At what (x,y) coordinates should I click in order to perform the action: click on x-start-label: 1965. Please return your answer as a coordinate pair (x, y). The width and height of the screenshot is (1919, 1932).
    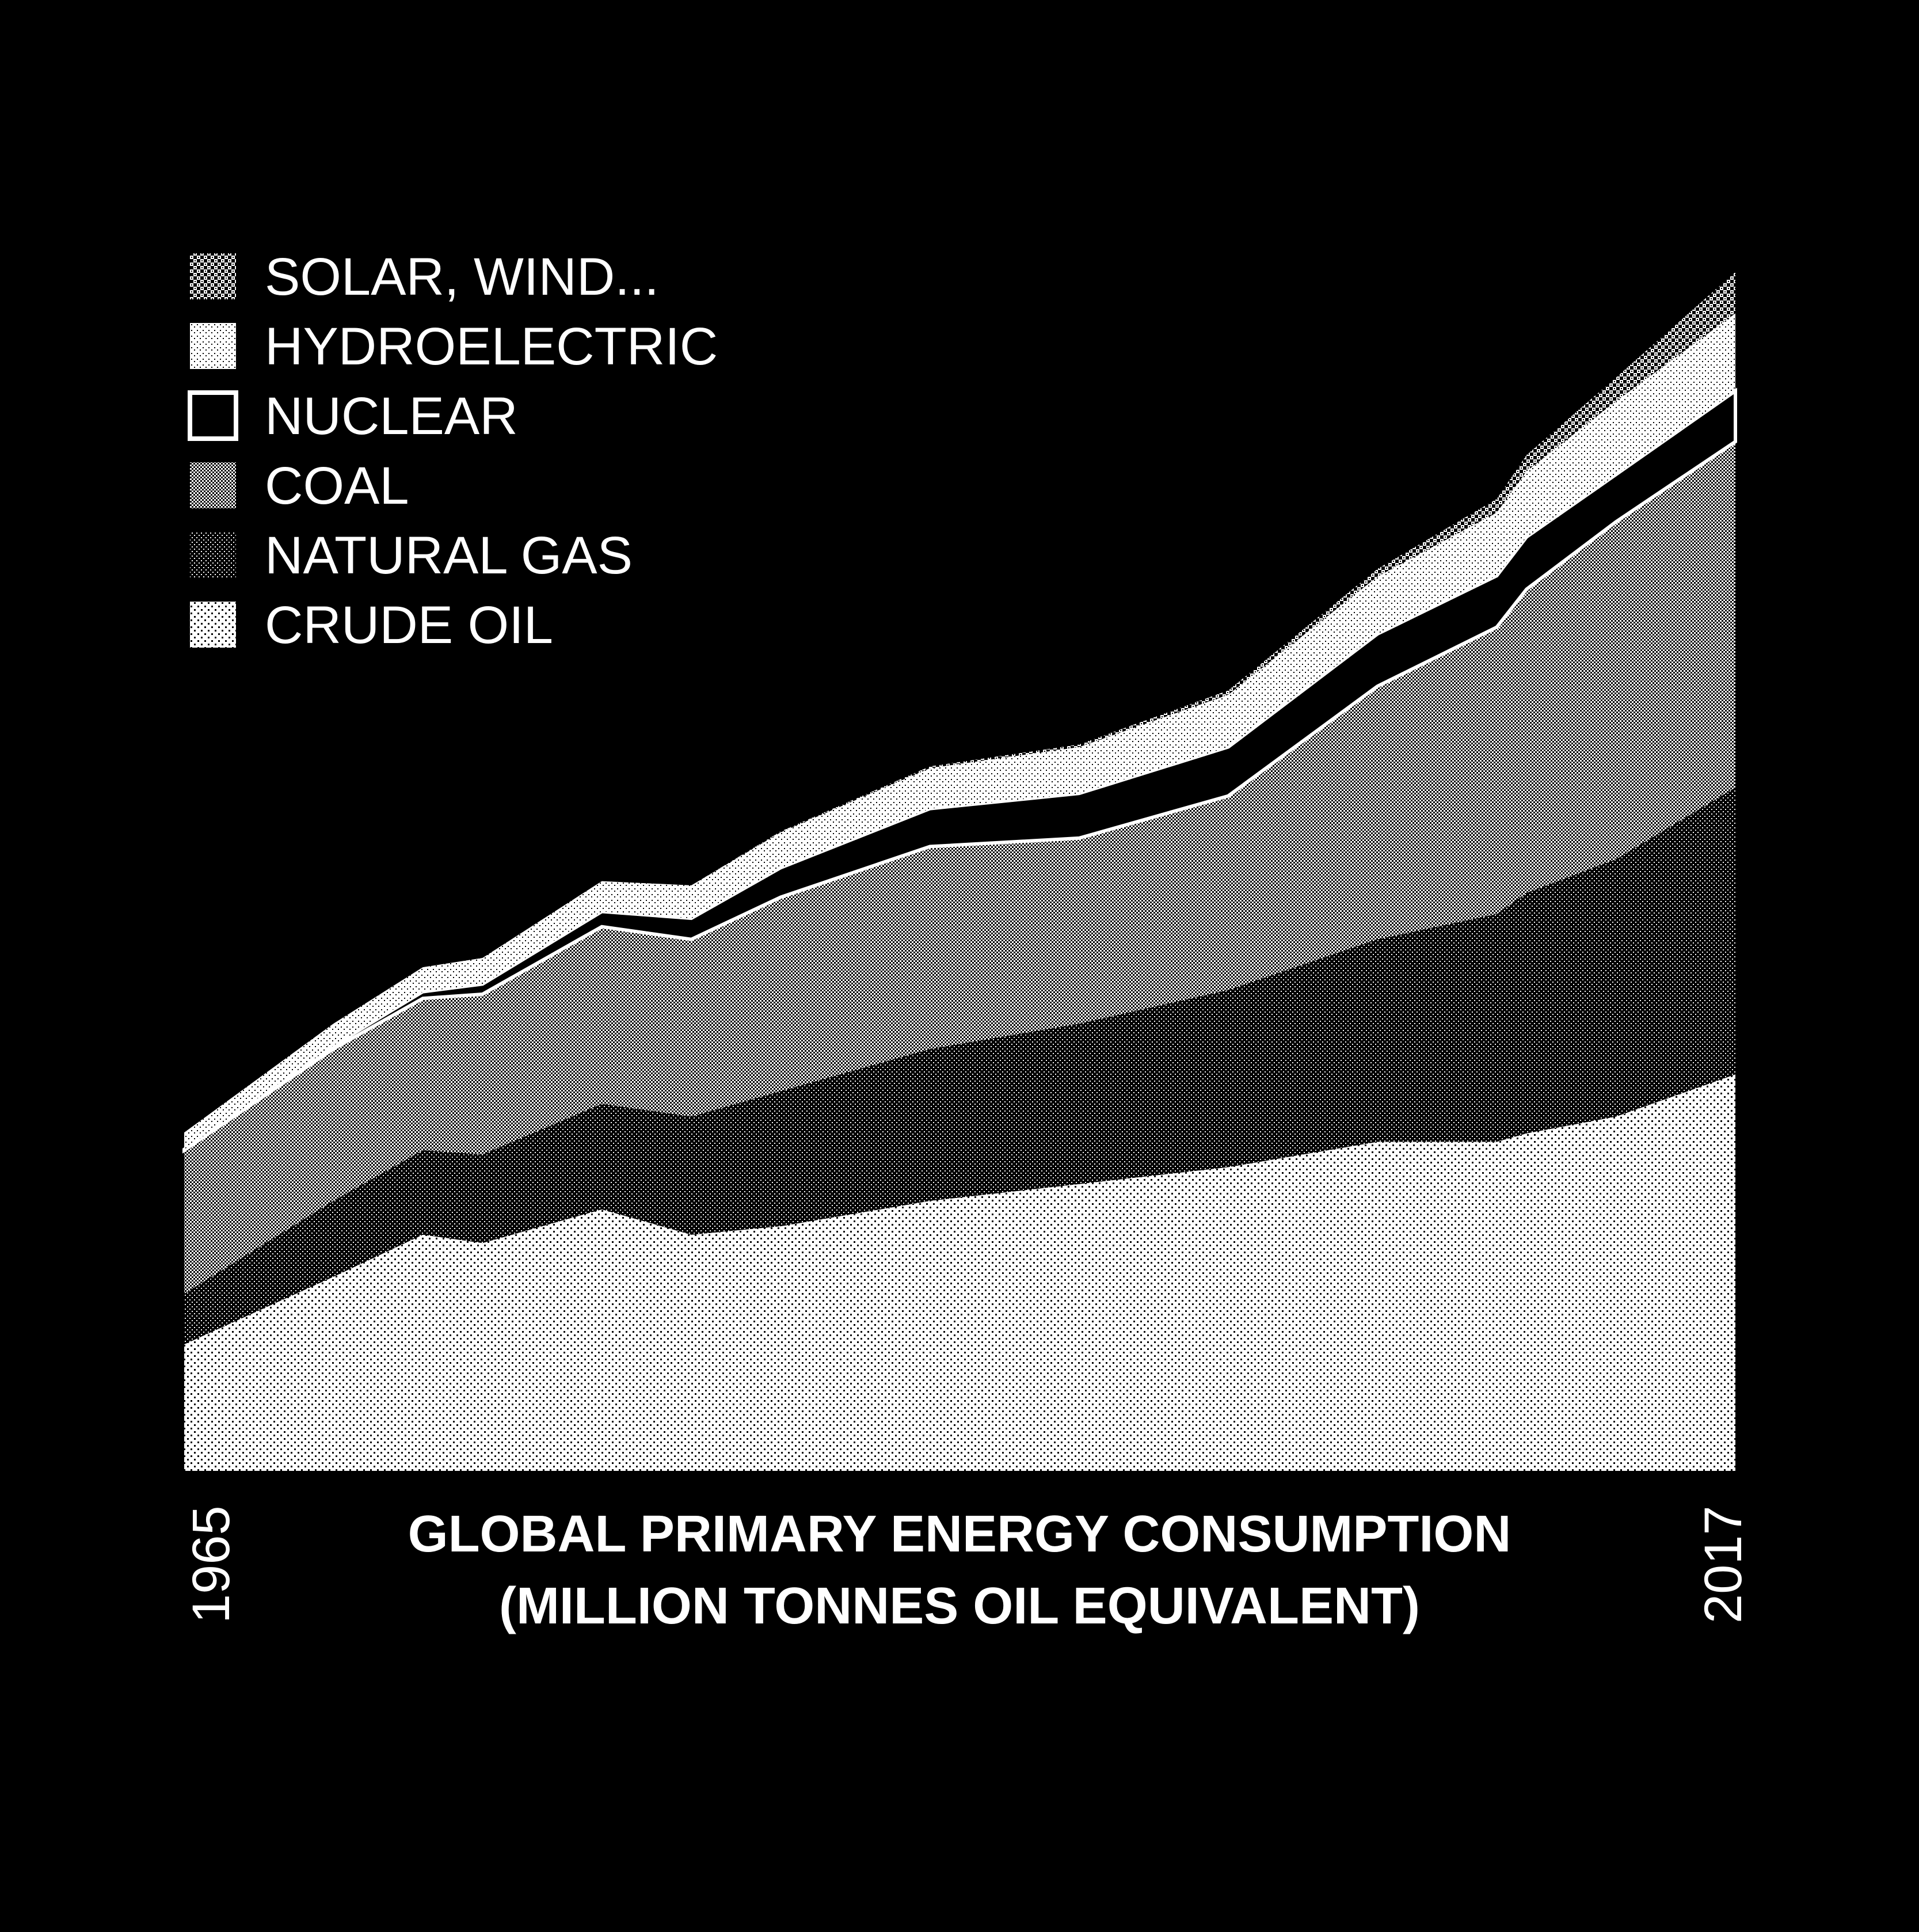
    Looking at the image, I should click on (211, 1564).